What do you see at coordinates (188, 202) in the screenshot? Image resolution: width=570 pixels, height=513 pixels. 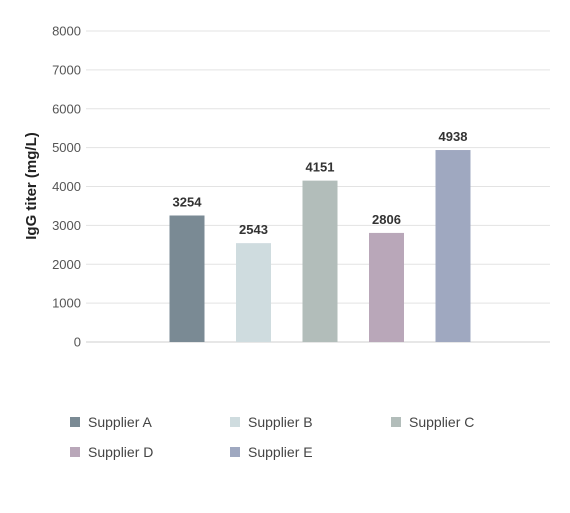 I see `data-label: 3254` at bounding box center [188, 202].